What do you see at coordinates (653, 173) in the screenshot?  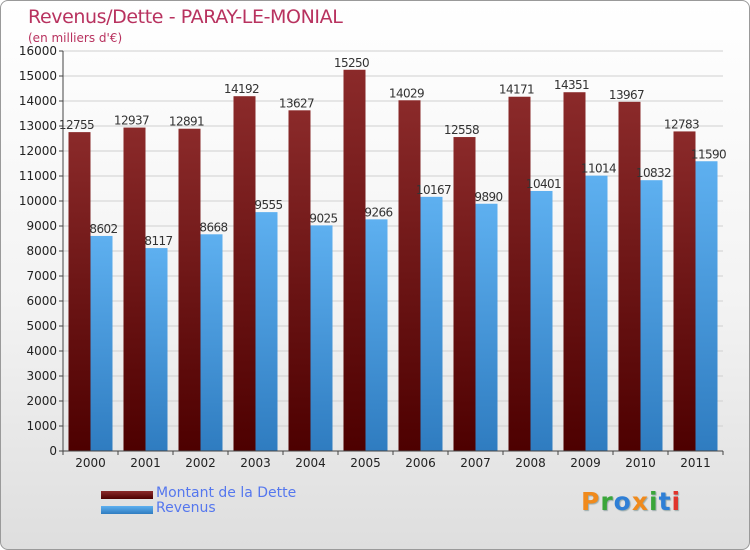 I see `data-label-revenus: 10832` at bounding box center [653, 173].